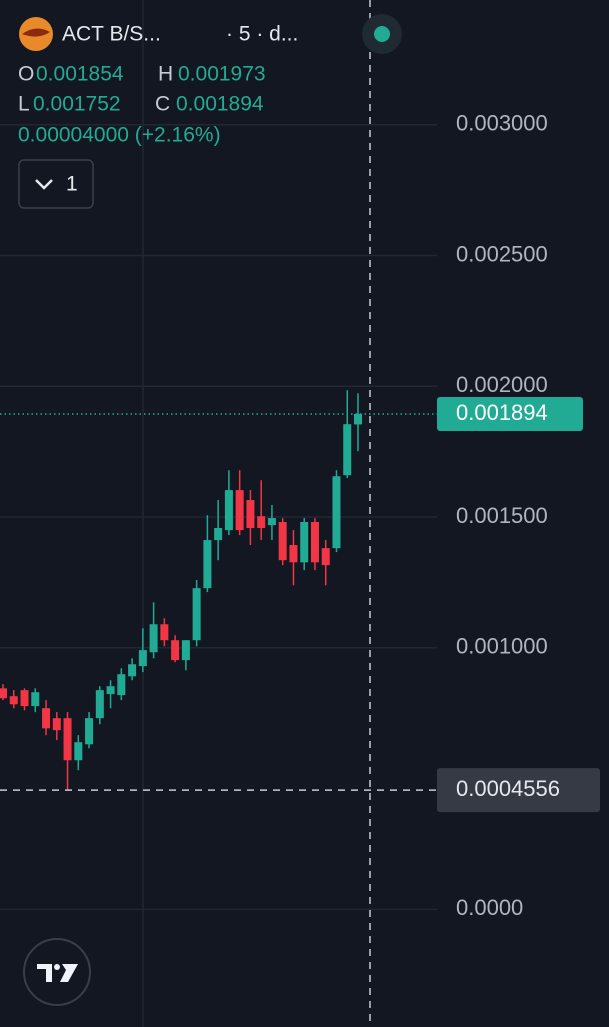  Describe the element at coordinates (77, 104) in the screenshot. I see `low-value: 0.001752` at that location.